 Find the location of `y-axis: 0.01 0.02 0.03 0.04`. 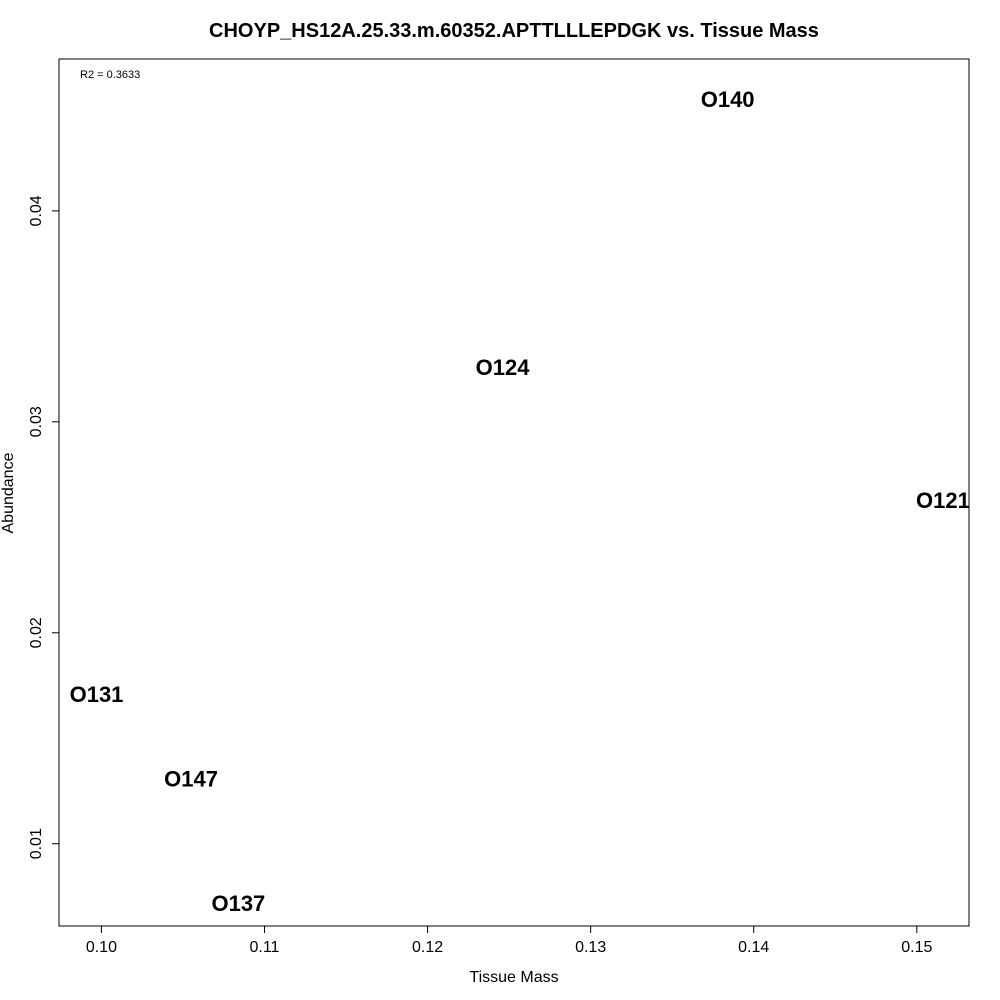

y-axis: 0.01 0.02 0.03 0.04 is located at coordinates (44, 527).